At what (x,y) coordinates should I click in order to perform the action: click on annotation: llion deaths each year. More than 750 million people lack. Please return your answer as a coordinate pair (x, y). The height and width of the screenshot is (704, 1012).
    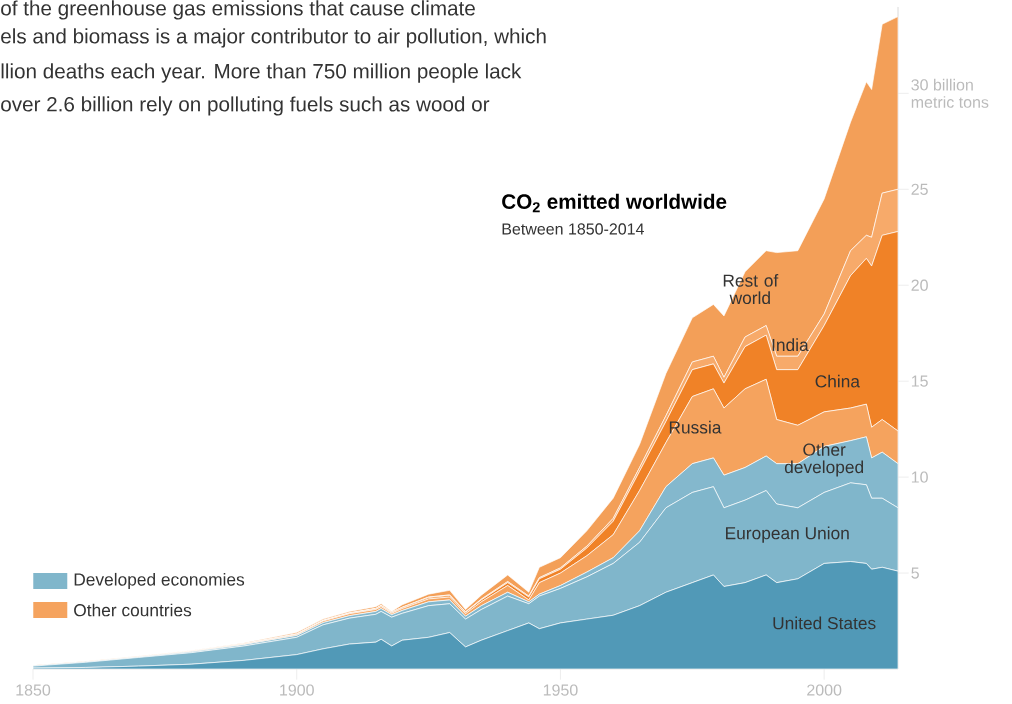
    Looking at the image, I should click on (261, 73).